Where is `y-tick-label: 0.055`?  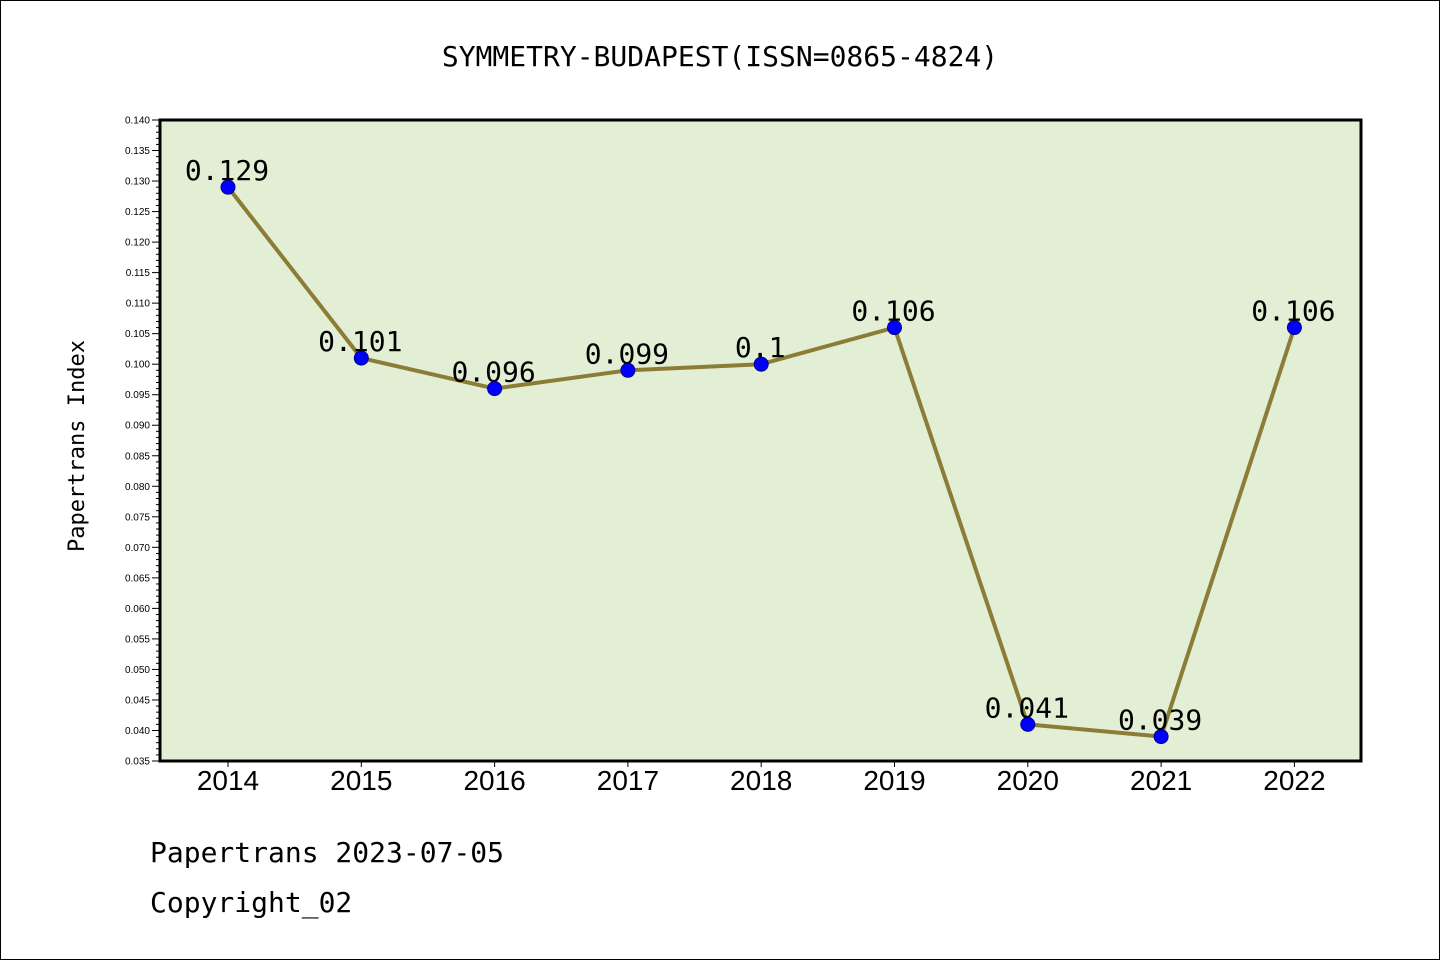
y-tick-label: 0.055 is located at coordinates (137, 639).